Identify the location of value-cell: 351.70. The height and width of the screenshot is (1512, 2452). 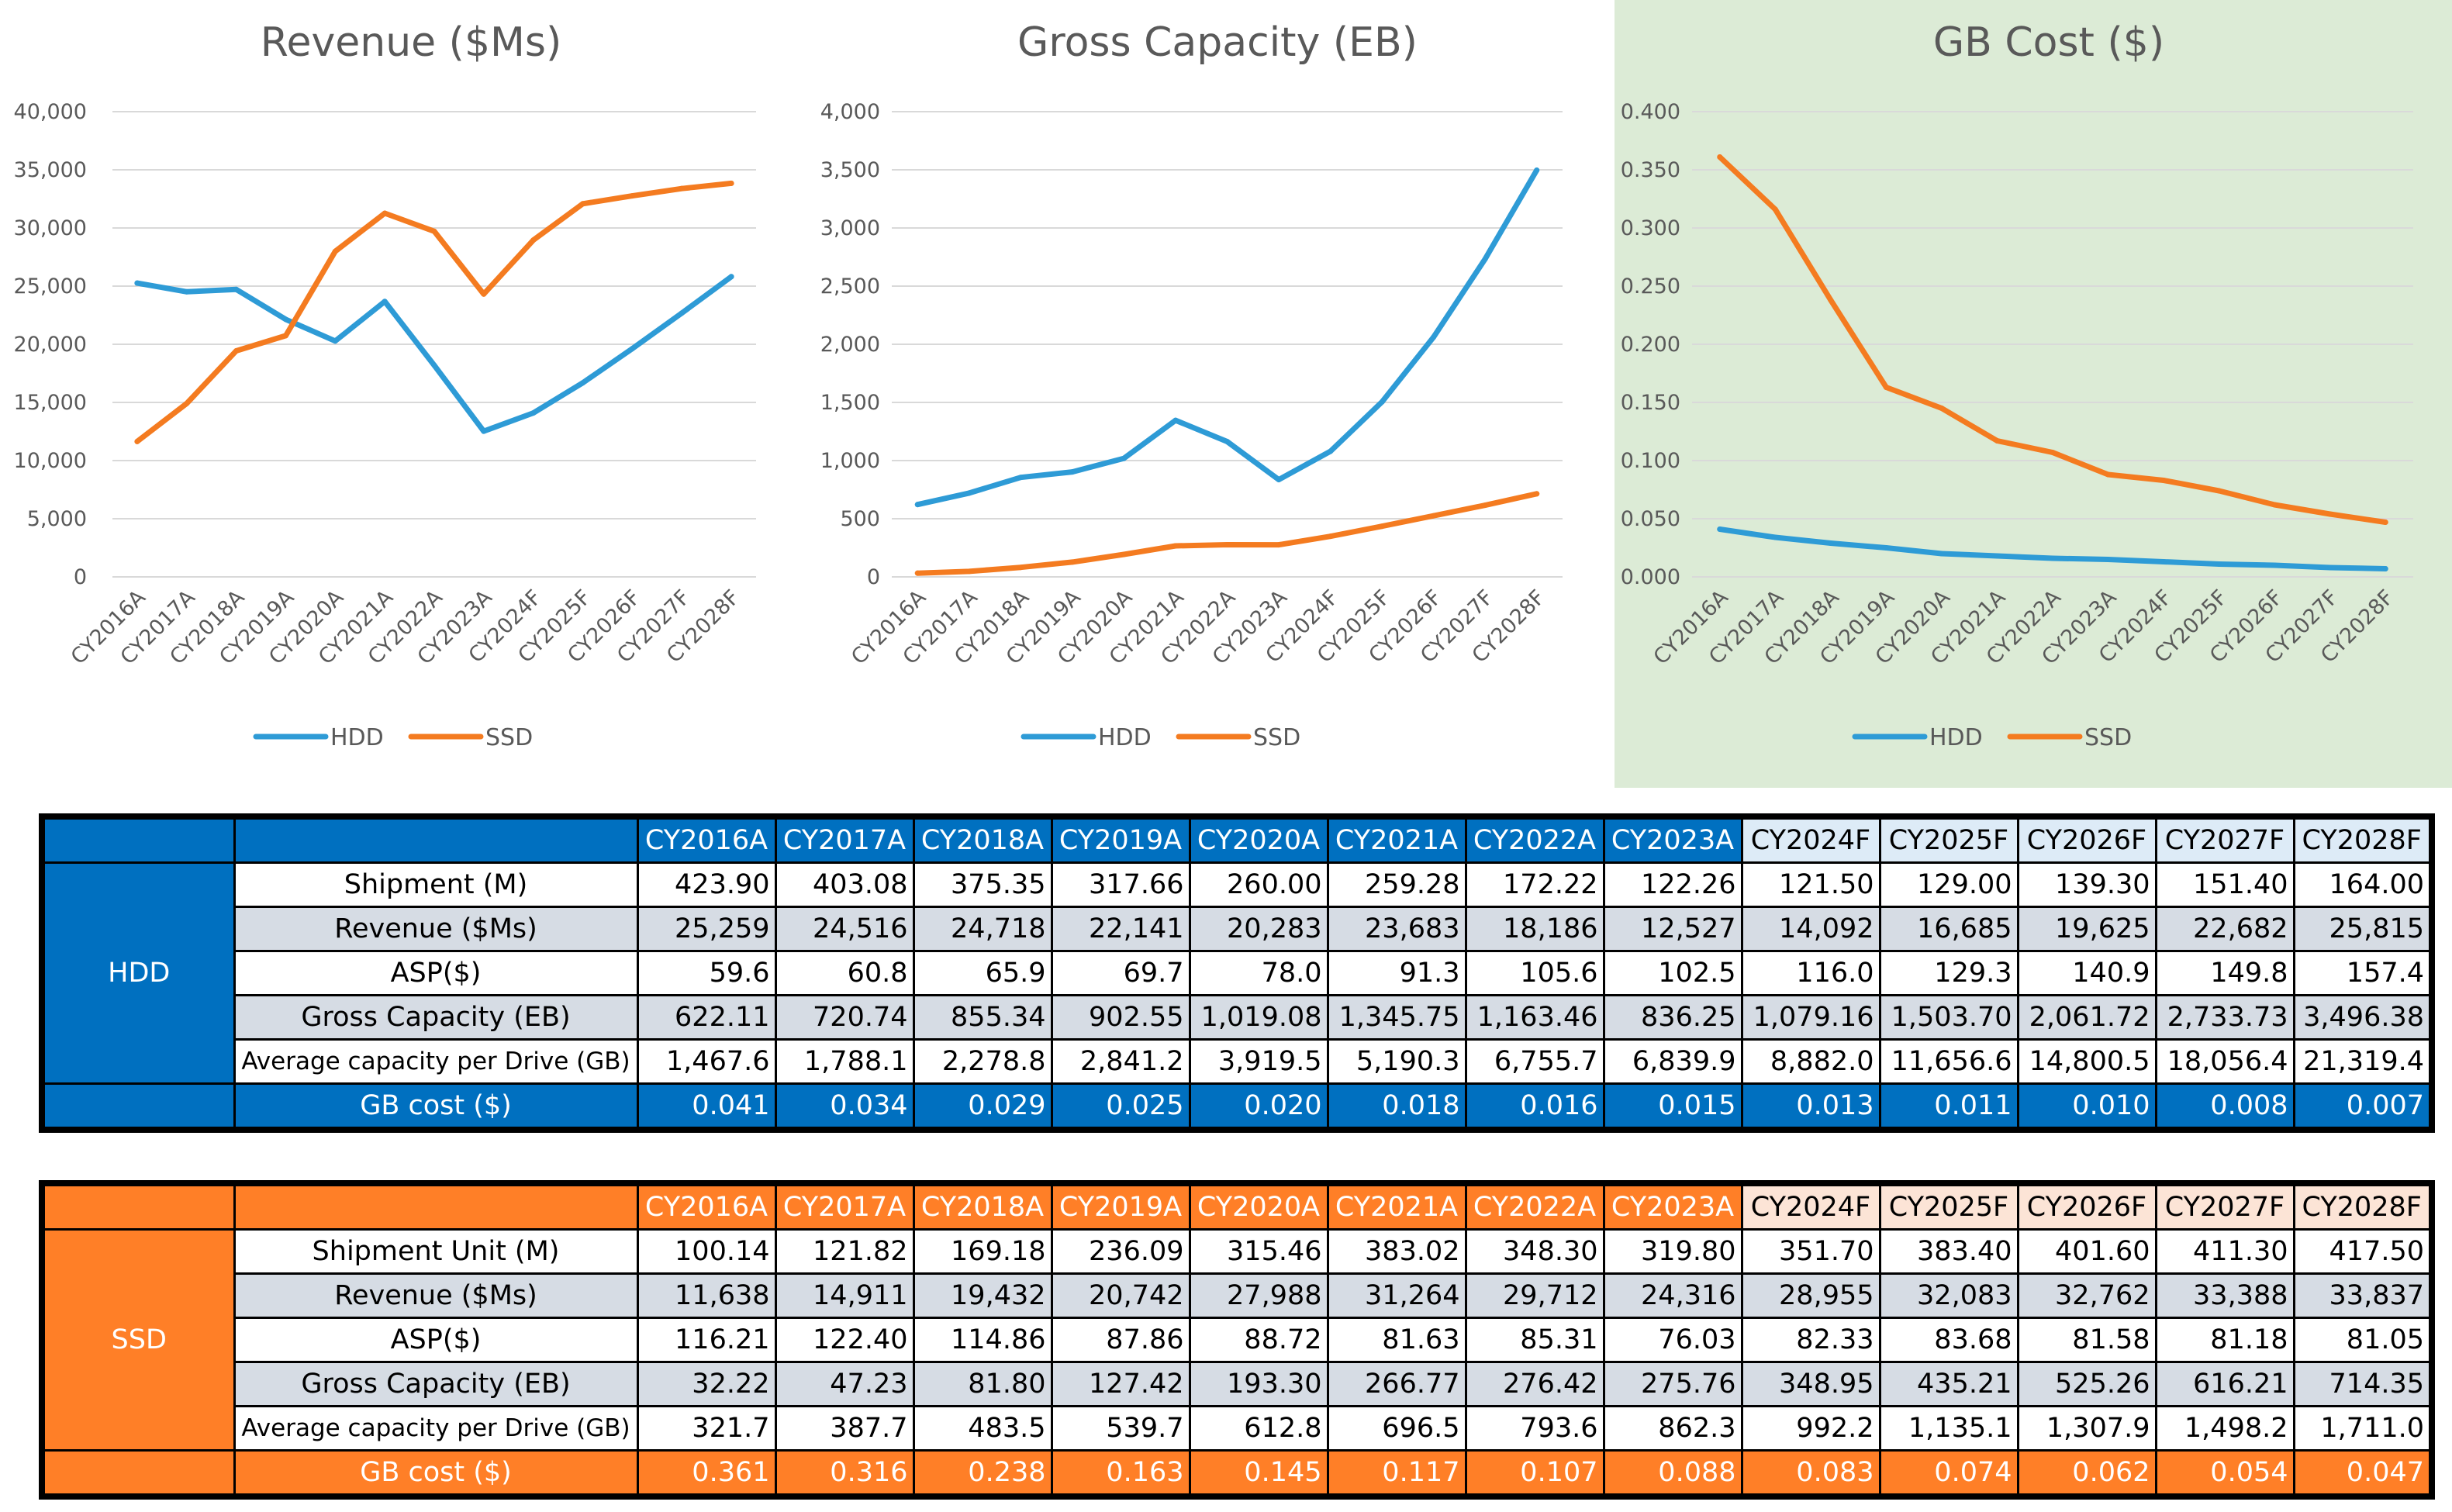
(1810, 1251).